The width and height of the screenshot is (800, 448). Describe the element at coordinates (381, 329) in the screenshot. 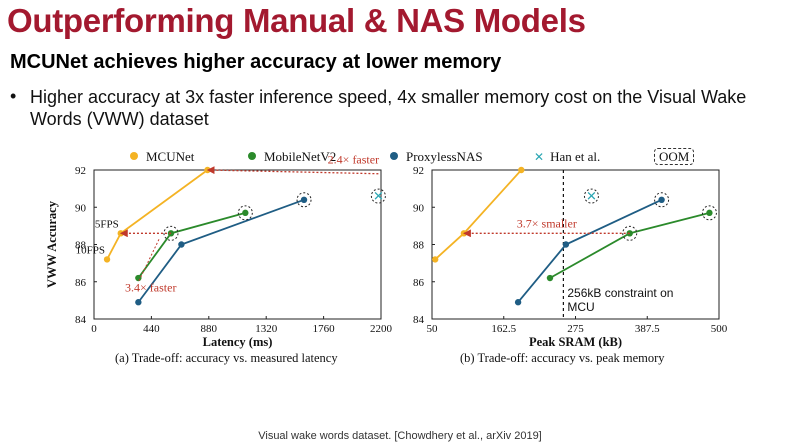

I see `chart1-x-tick-label: 2200` at that location.